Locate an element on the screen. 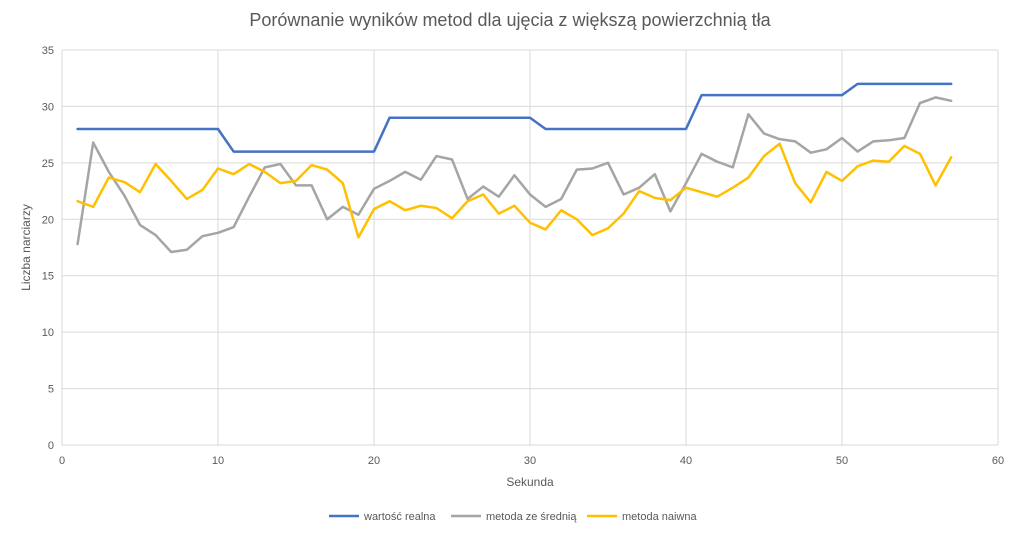 Image resolution: width=1020 pixels, height=536 pixels. y-tick-label: 30 is located at coordinates (48, 107).